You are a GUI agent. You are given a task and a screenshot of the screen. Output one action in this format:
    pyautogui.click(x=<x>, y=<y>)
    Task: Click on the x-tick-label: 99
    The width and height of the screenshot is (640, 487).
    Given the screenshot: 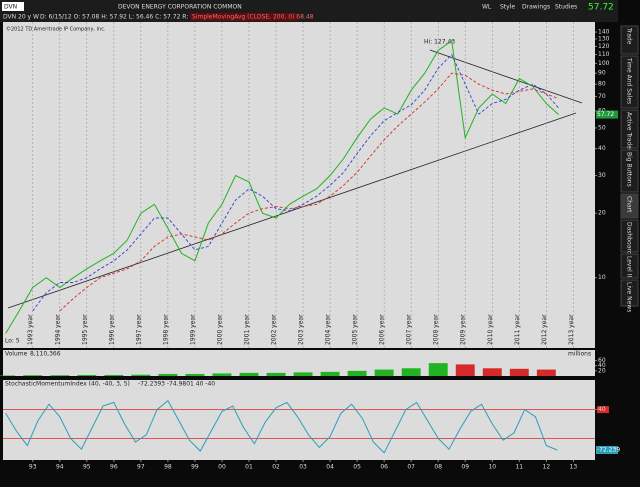 What is the action you would take?
    pyautogui.click(x=195, y=467)
    